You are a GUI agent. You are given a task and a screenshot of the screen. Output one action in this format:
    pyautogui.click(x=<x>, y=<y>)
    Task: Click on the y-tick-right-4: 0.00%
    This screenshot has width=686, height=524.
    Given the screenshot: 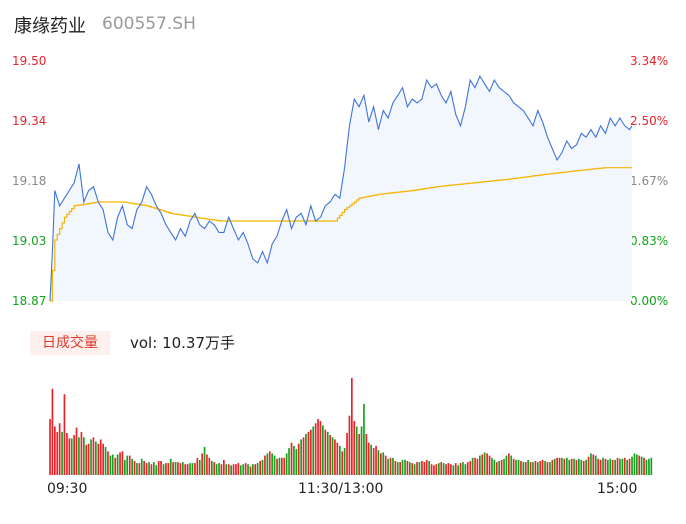 What is the action you would take?
    pyautogui.click(x=649, y=301)
    